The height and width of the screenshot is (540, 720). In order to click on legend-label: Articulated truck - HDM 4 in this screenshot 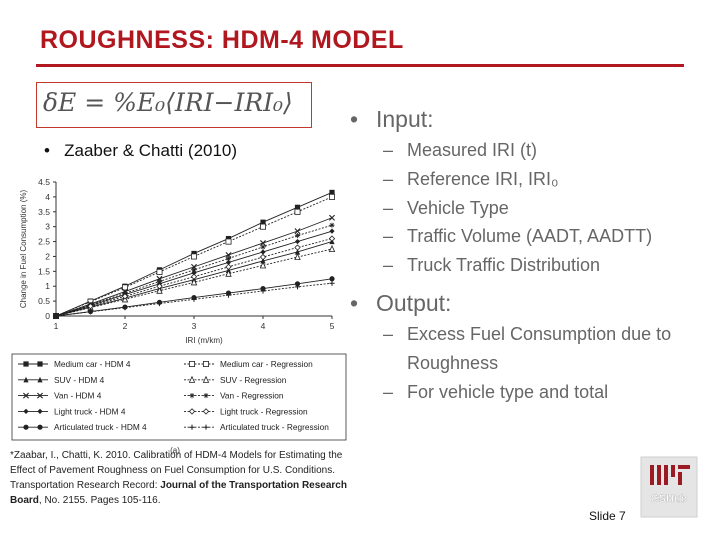, I will do `click(100, 427)`.